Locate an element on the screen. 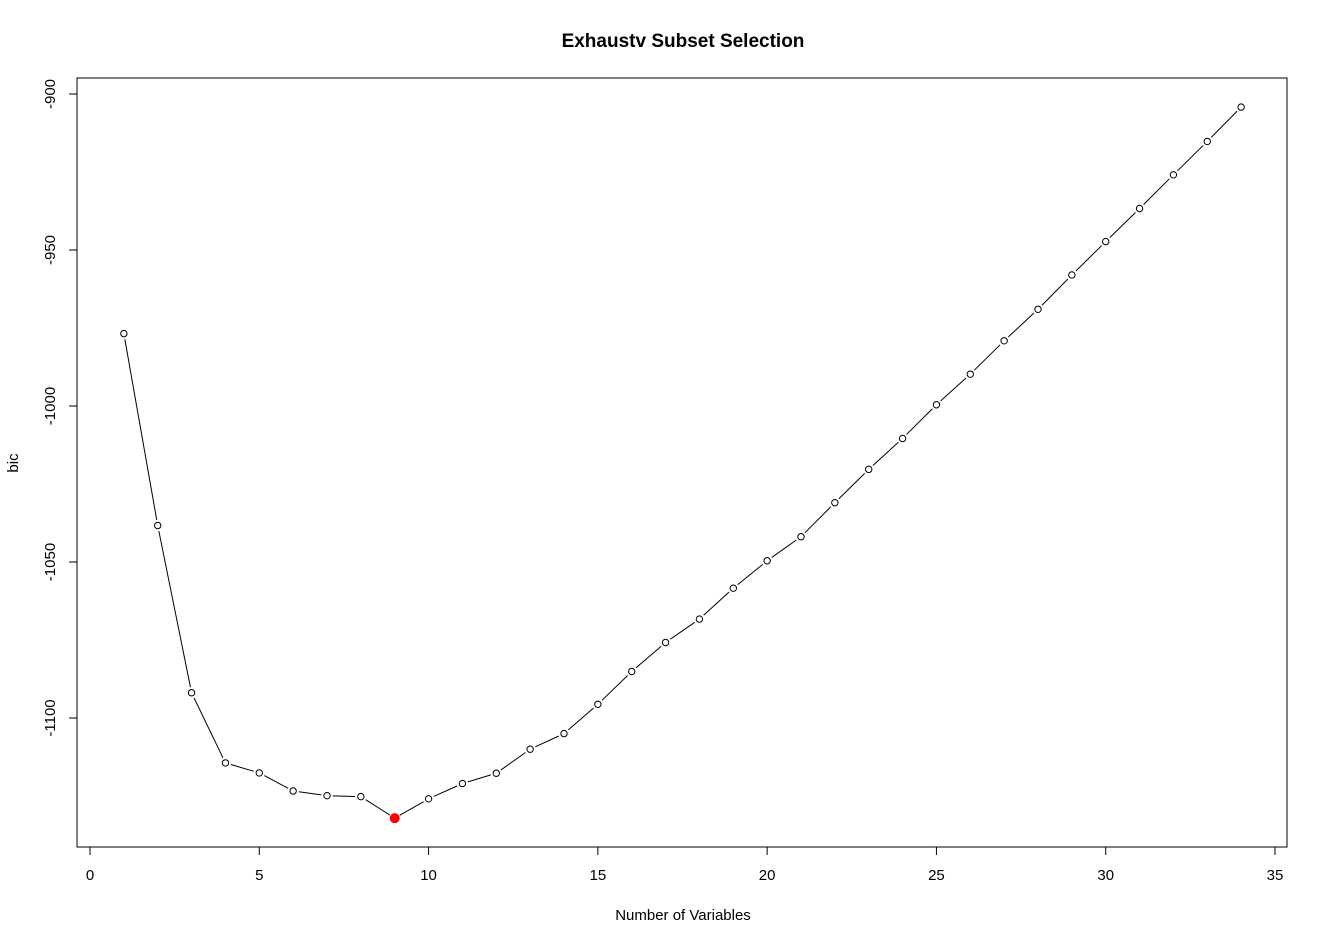 The height and width of the screenshot is (945, 1328). x-tick-label: 25 is located at coordinates (936, 875).